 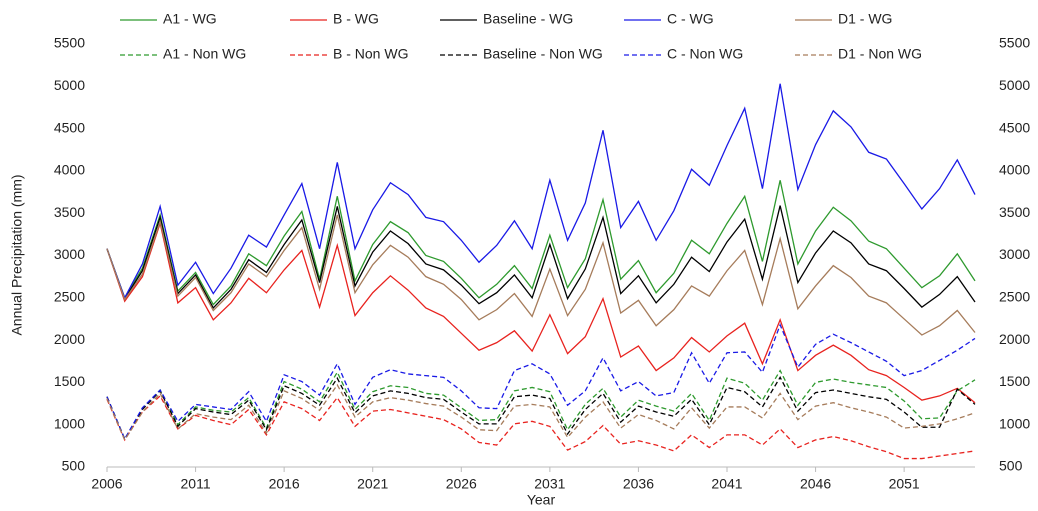 I want to click on x-tick-label: 2006, so click(x=106, y=484).